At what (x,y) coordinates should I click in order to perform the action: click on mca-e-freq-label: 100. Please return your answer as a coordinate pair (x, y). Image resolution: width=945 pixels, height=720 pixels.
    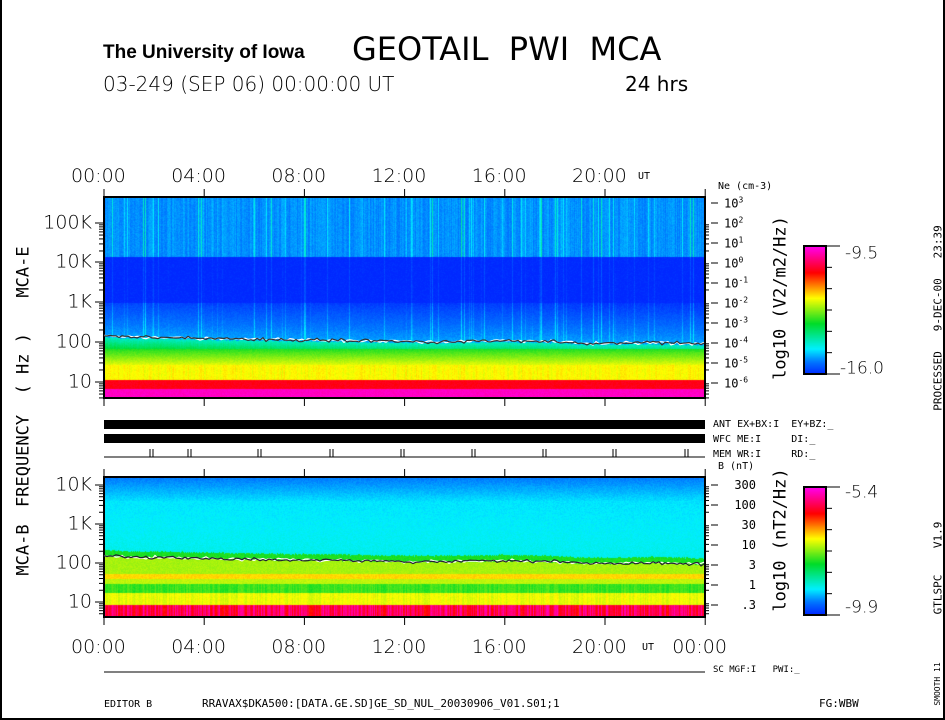
    Looking at the image, I should click on (73, 341).